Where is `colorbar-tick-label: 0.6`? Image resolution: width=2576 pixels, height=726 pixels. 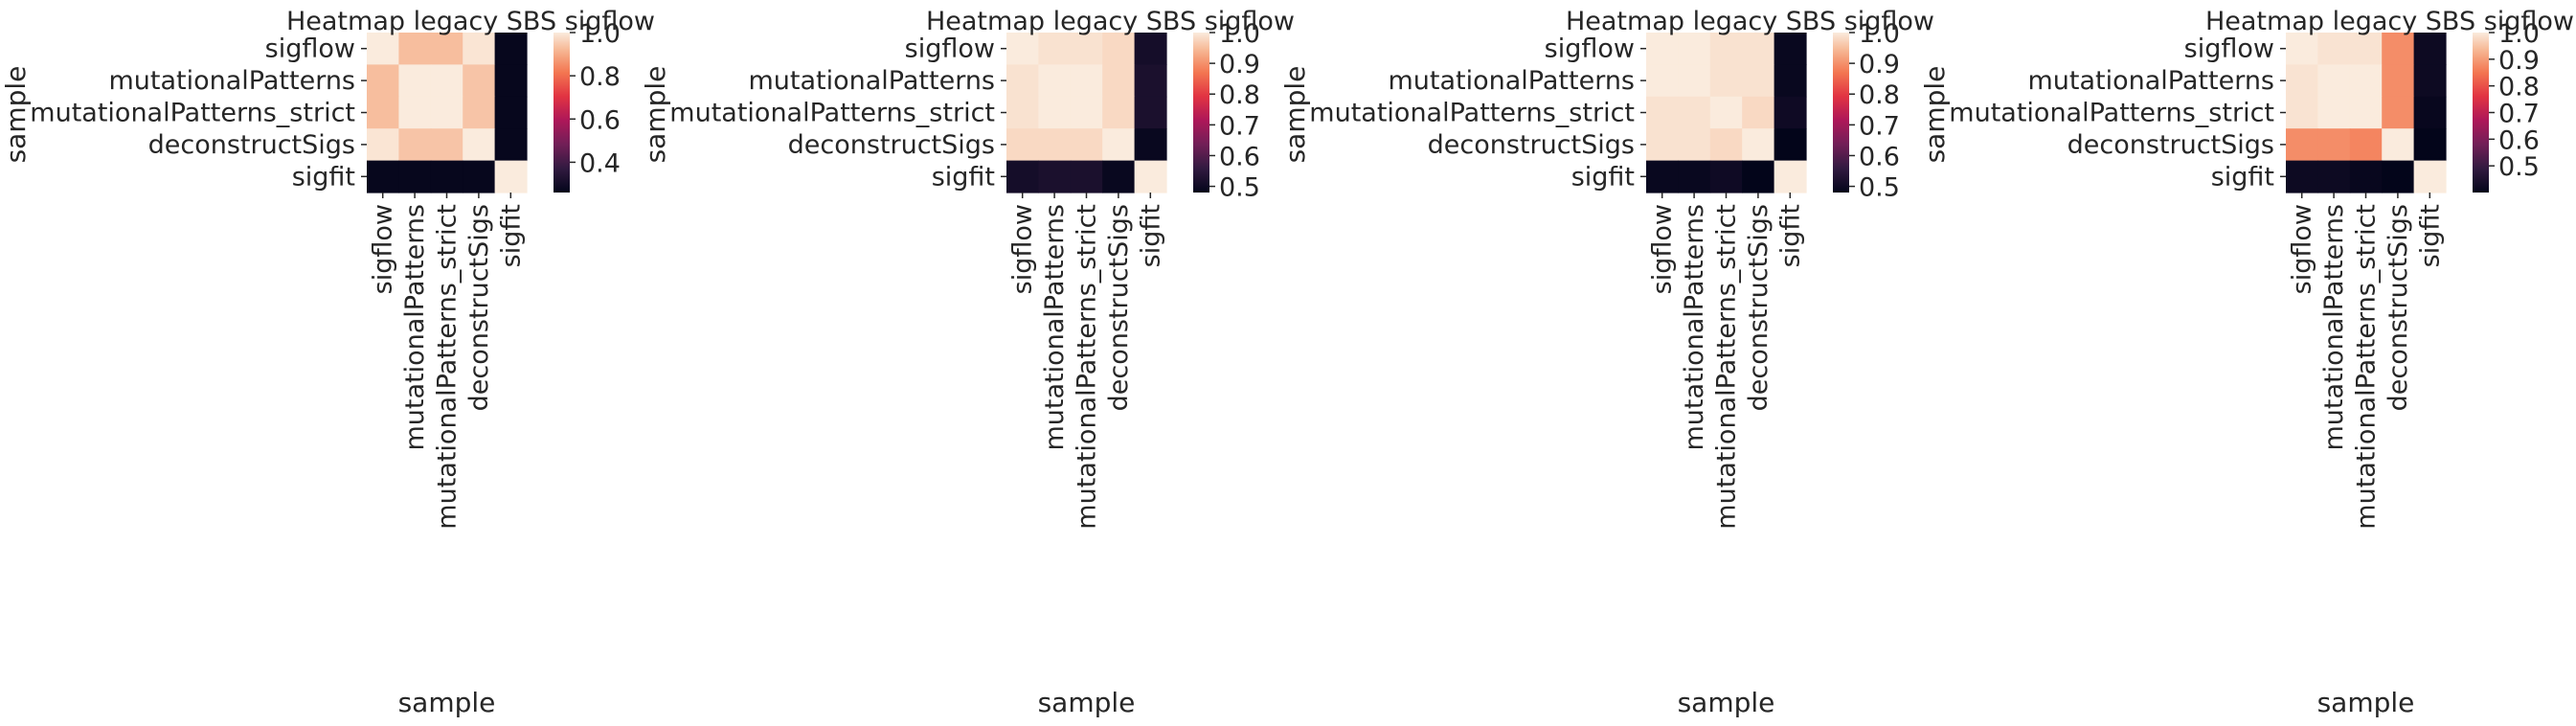
colorbar-tick-label: 0.6 is located at coordinates (1239, 156).